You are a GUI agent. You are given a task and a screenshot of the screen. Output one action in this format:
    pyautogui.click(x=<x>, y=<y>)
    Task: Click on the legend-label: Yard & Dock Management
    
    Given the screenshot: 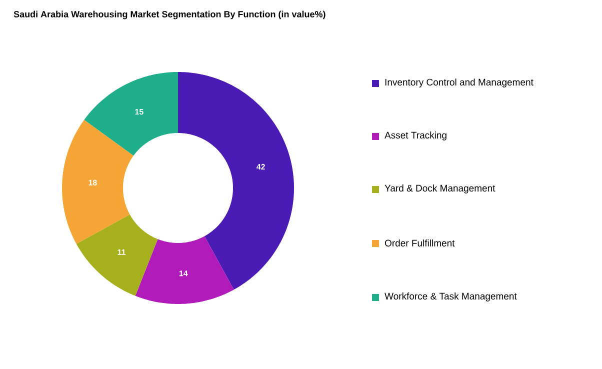 What is the action you would take?
    pyautogui.click(x=440, y=189)
    